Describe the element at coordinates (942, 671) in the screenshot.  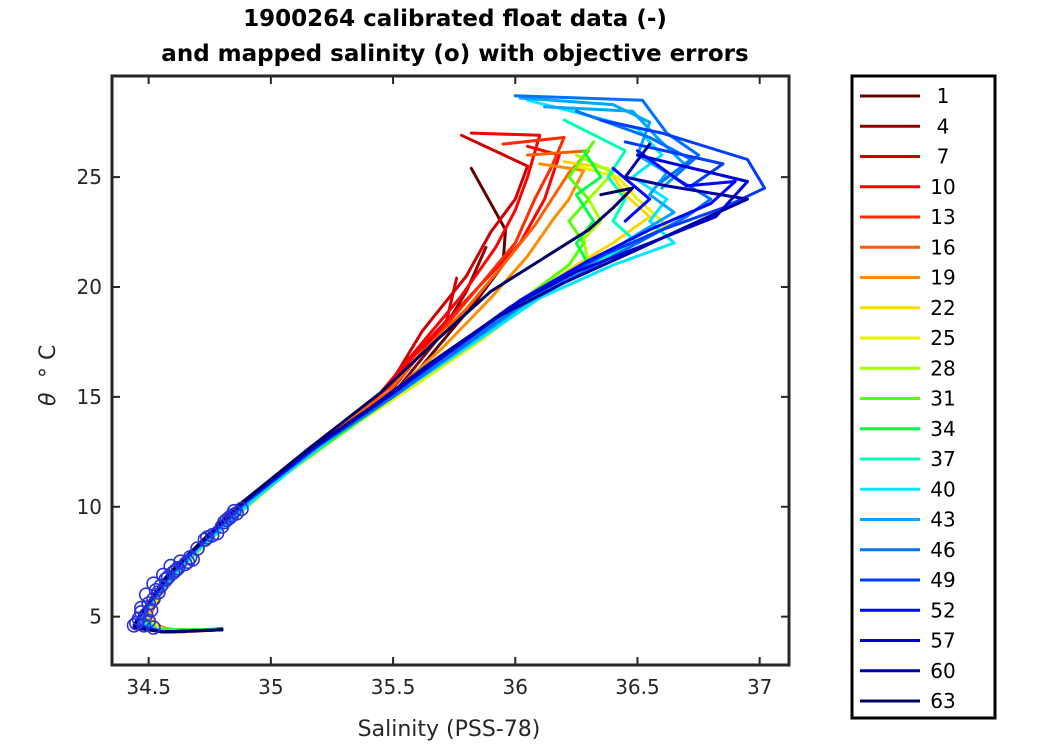
I see `legend-label-60: 60` at that location.